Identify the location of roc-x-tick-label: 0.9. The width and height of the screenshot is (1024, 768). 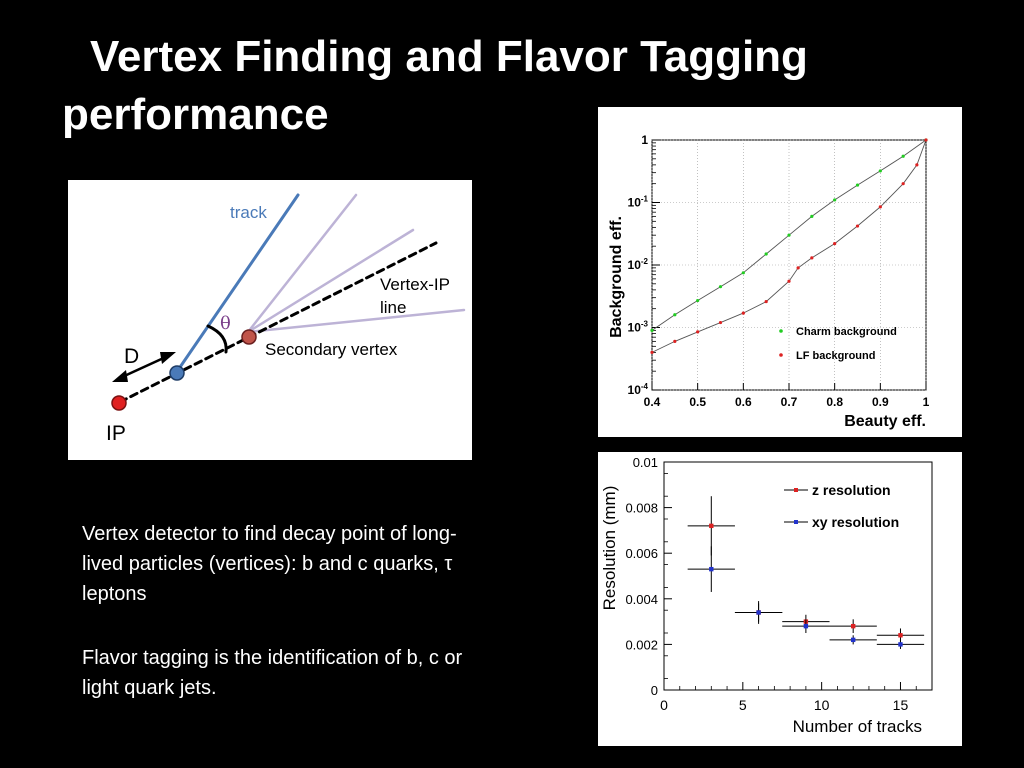
(880, 402).